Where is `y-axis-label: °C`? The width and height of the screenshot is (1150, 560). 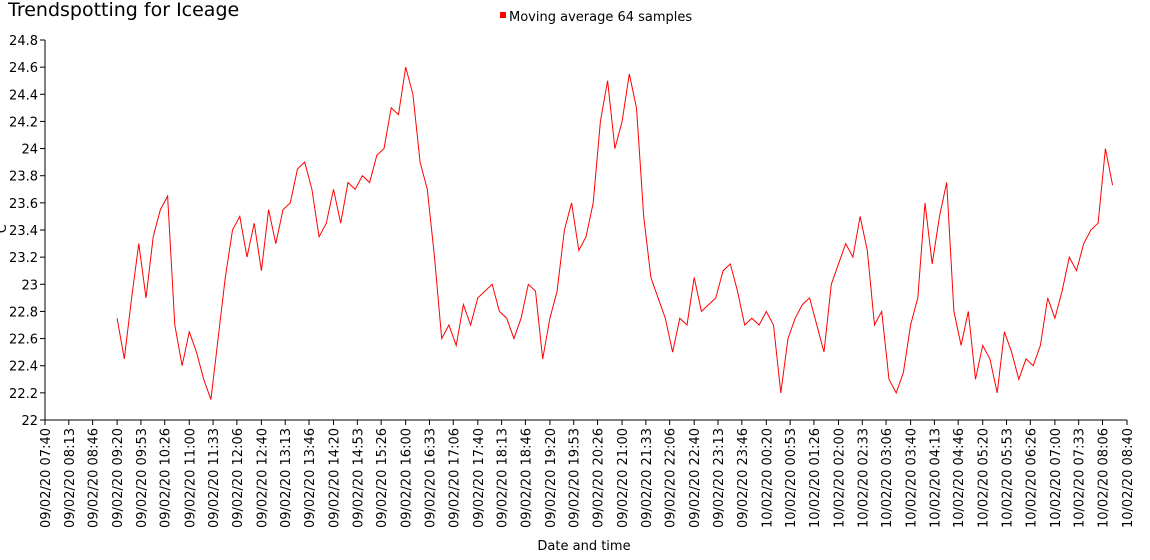 y-axis-label: °C is located at coordinates (5, 232).